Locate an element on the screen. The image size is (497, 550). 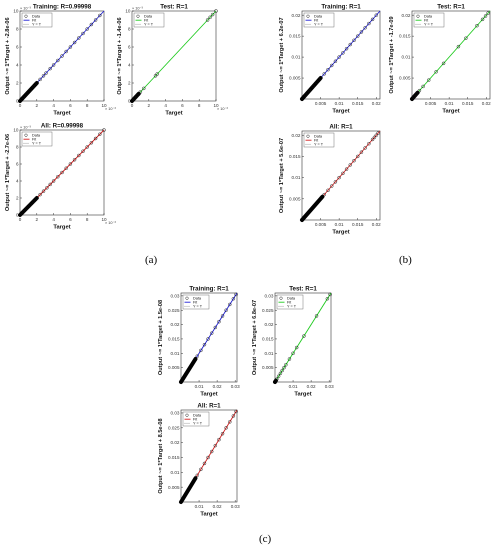
x-tick-label: 2 is located at coordinates (37, 105).